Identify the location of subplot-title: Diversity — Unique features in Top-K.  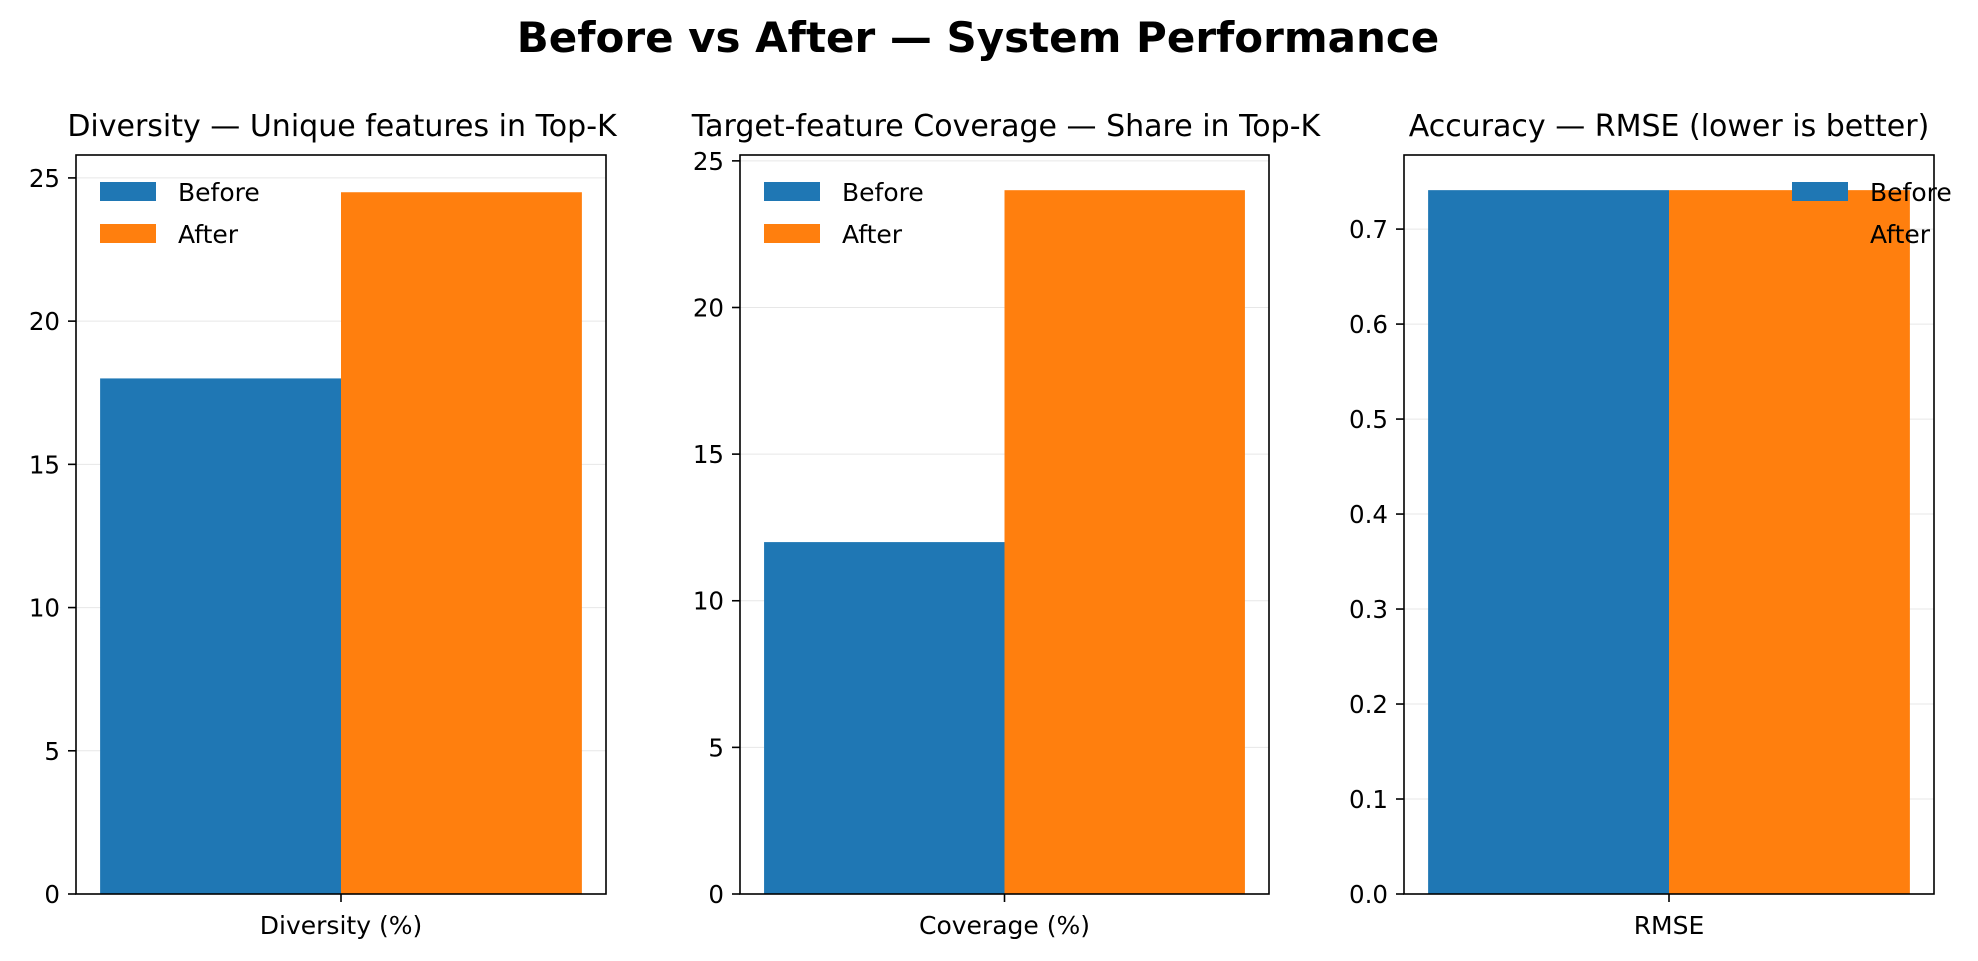
(342, 126).